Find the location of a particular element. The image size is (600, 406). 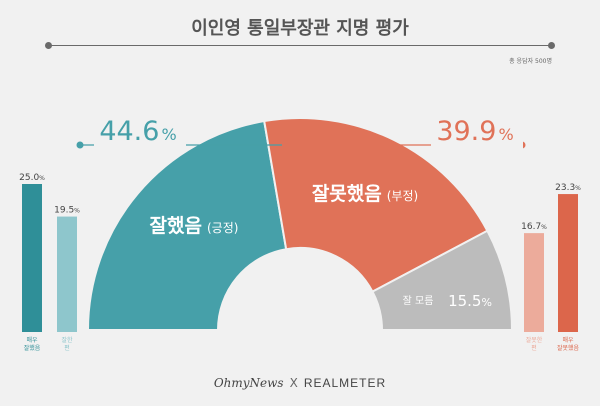

slice-label-2: 잘 모름 is located at coordinates (418, 301).